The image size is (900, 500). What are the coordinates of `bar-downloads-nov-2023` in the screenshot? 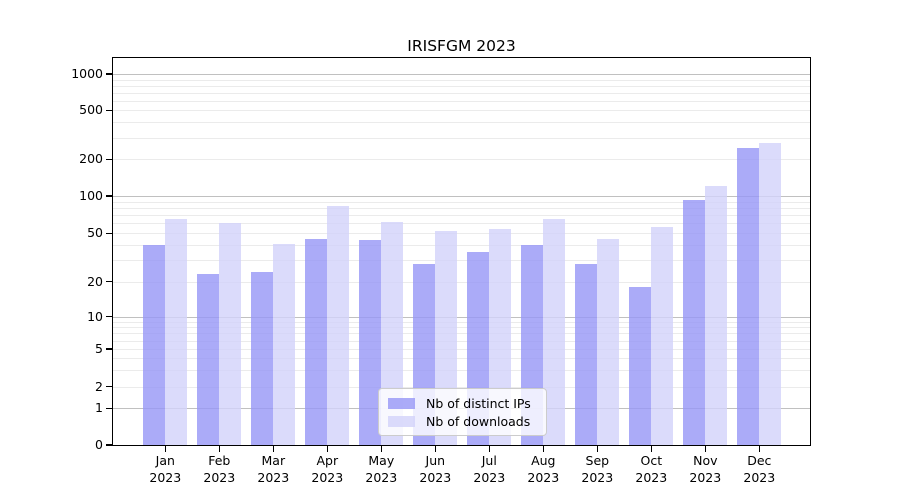 It's located at (716, 315).